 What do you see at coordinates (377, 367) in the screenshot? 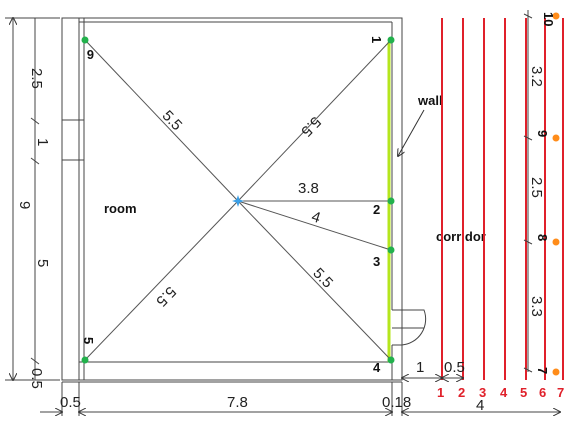
I see `point-label-4: 4` at bounding box center [377, 367].